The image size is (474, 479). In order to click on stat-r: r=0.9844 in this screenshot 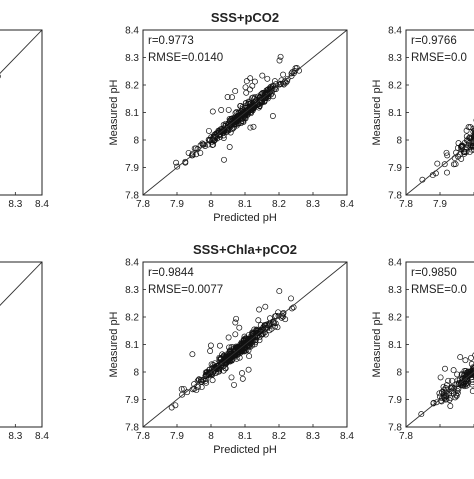, I will do `click(171, 273)`.